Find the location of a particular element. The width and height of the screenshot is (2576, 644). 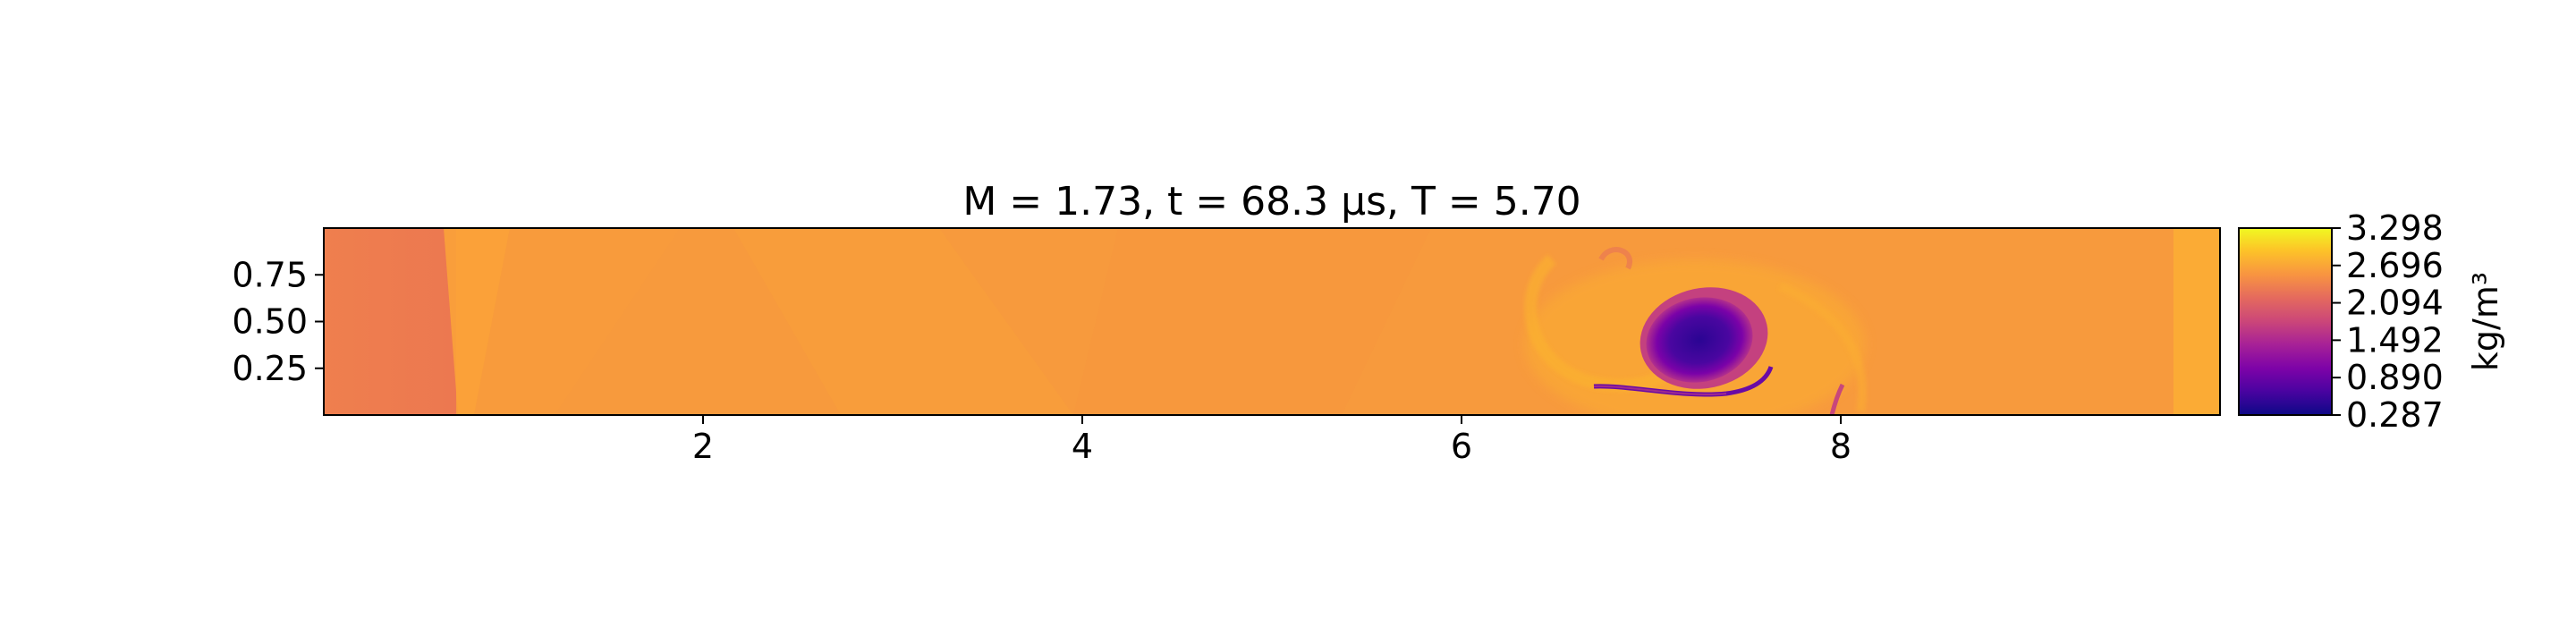

colorbar-tick-label: 1.492 is located at coordinates (2395, 340).